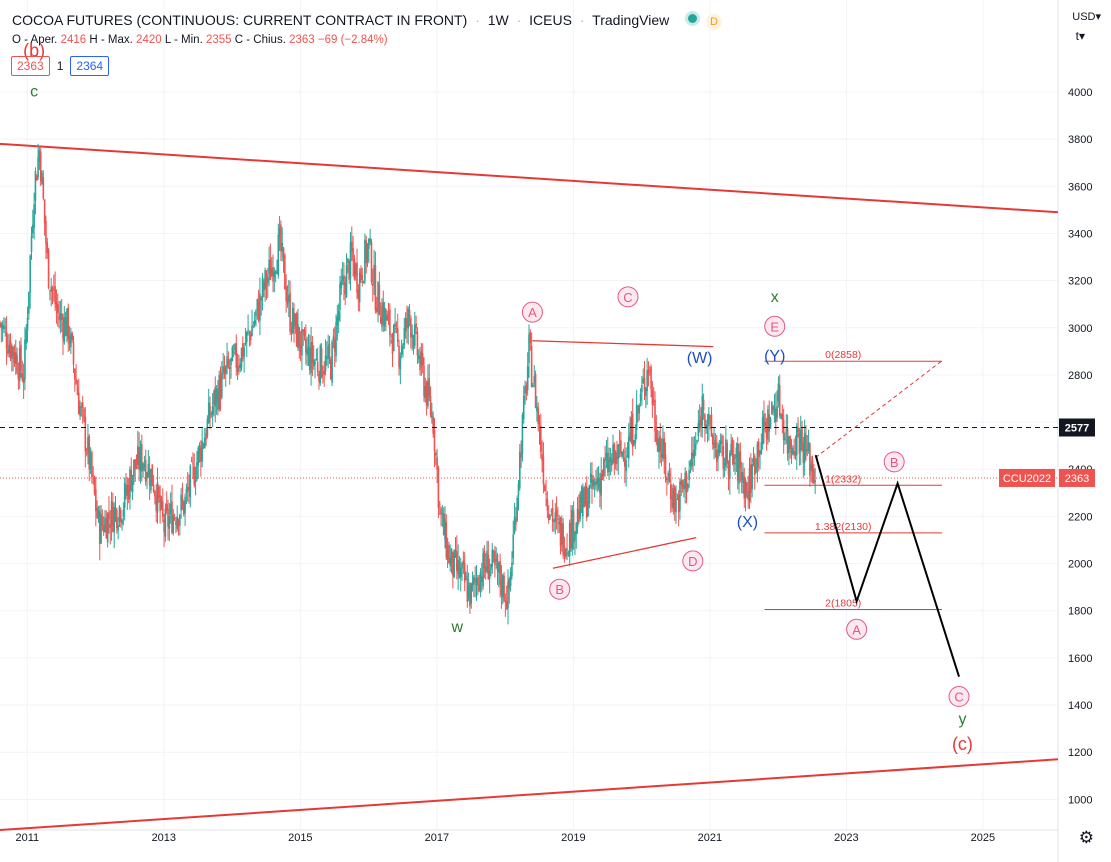  What do you see at coordinates (1080, 800) in the screenshot?
I see `y-tick-label: 1000` at bounding box center [1080, 800].